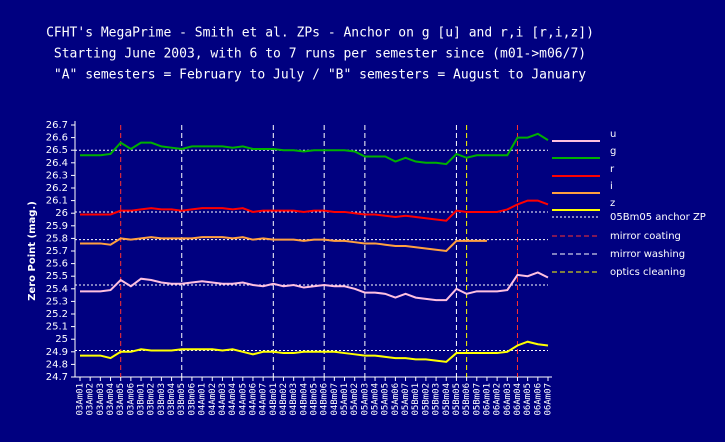  What do you see at coordinates (365, 399) in the screenshot?
I see `x-tick-label: 05Am03` at bounding box center [365, 399].